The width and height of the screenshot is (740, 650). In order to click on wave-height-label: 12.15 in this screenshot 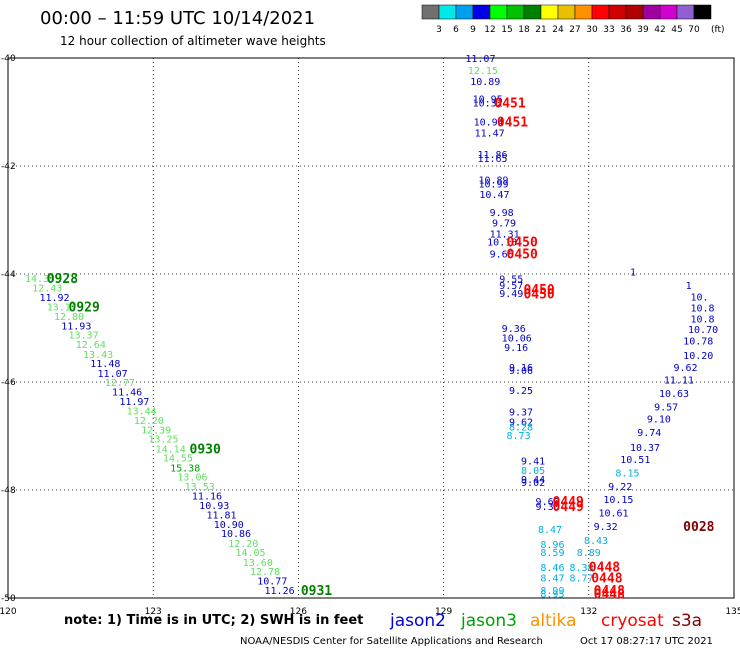, I will do `click(483, 71)`.